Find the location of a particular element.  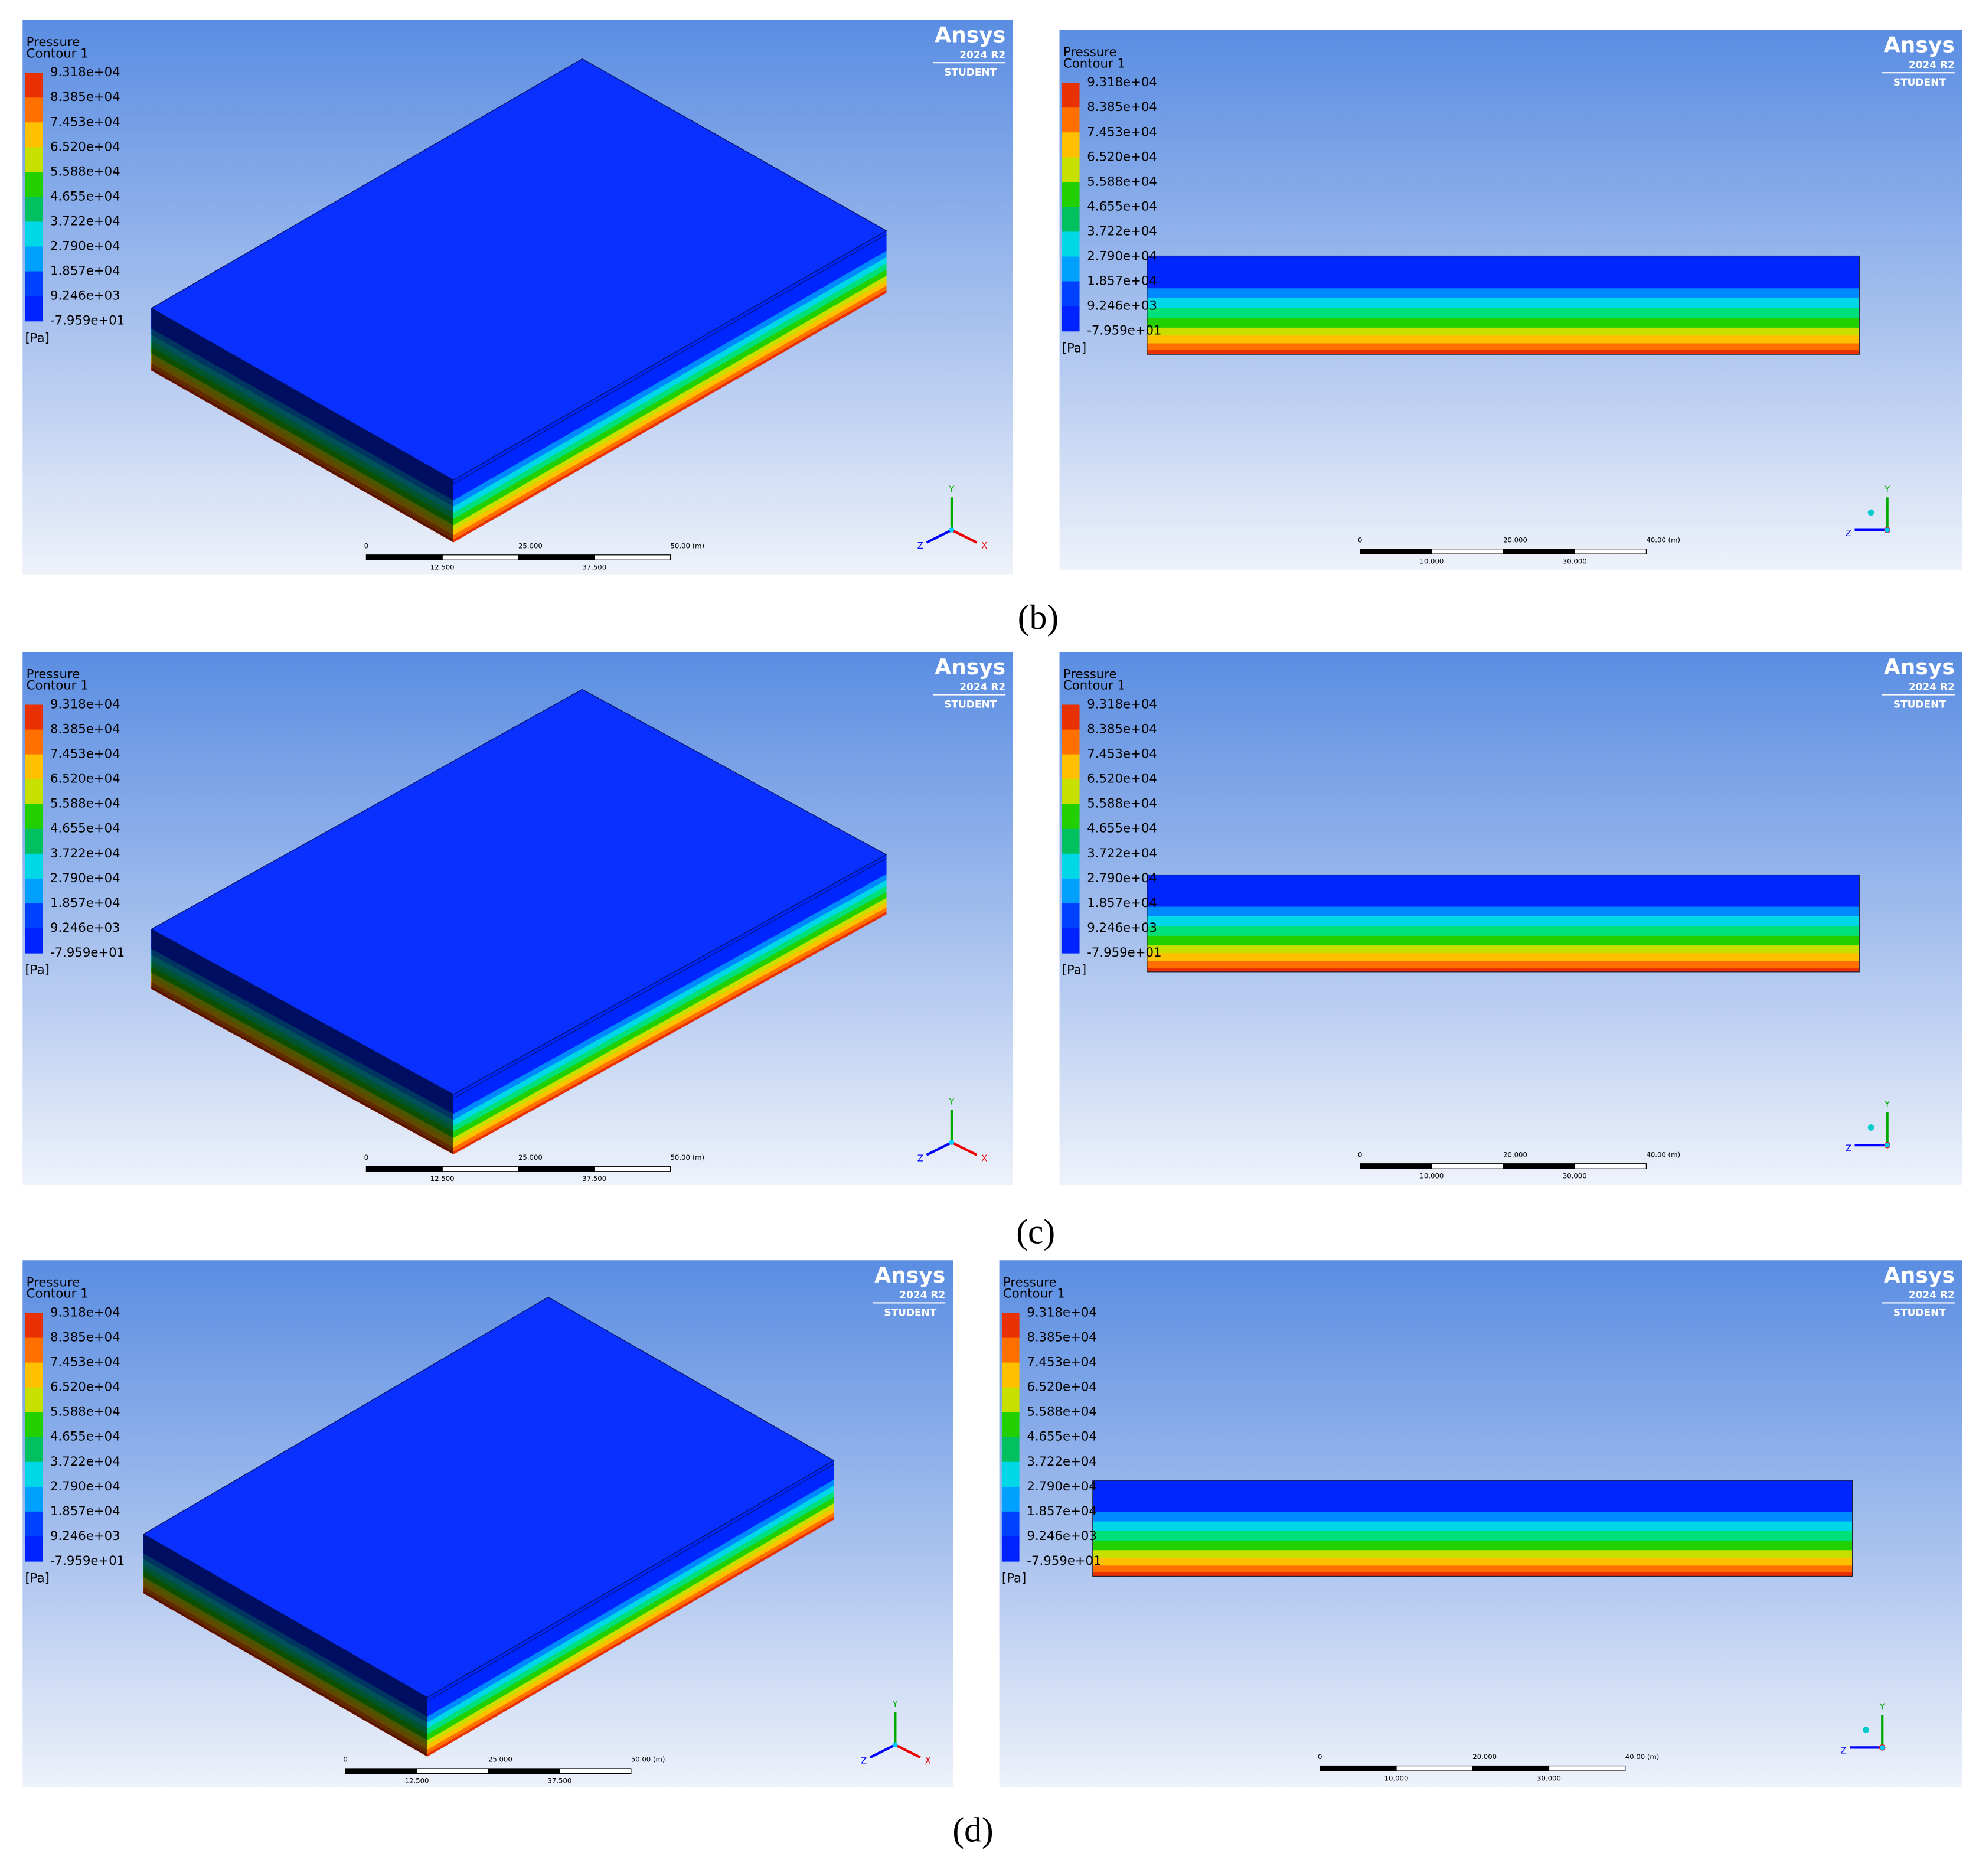

scale-label: 30.000 is located at coordinates (1575, 1176).